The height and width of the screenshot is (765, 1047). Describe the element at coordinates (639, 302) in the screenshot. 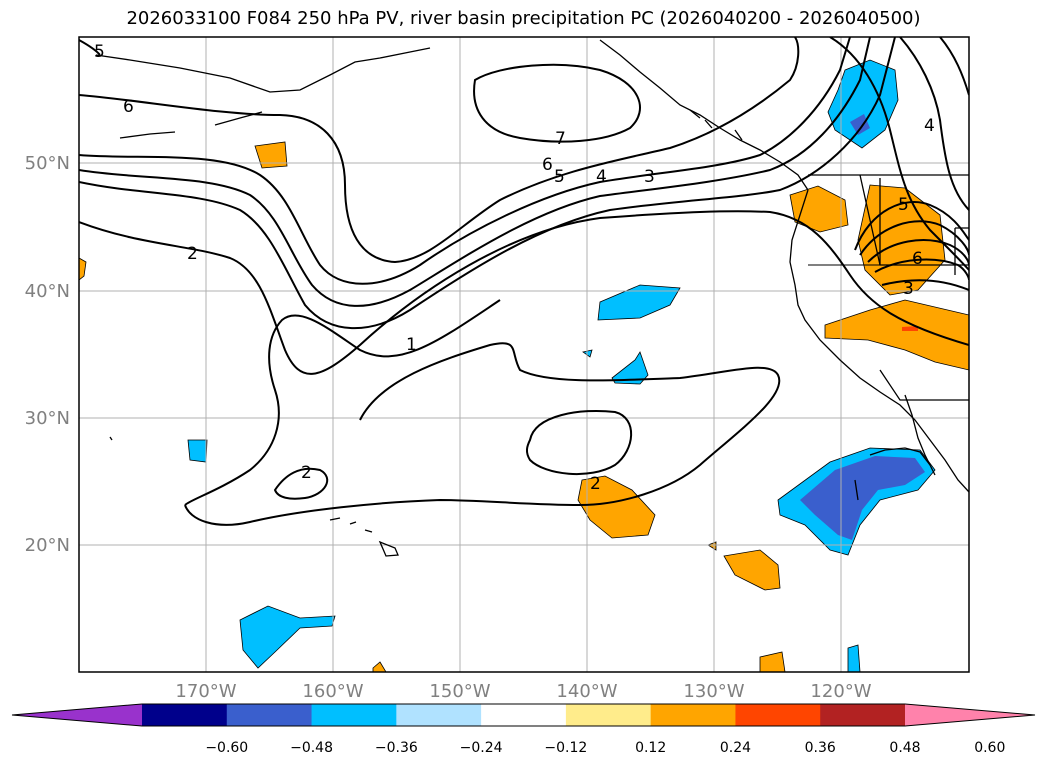

I see `anomaly-blue-140w` at that location.